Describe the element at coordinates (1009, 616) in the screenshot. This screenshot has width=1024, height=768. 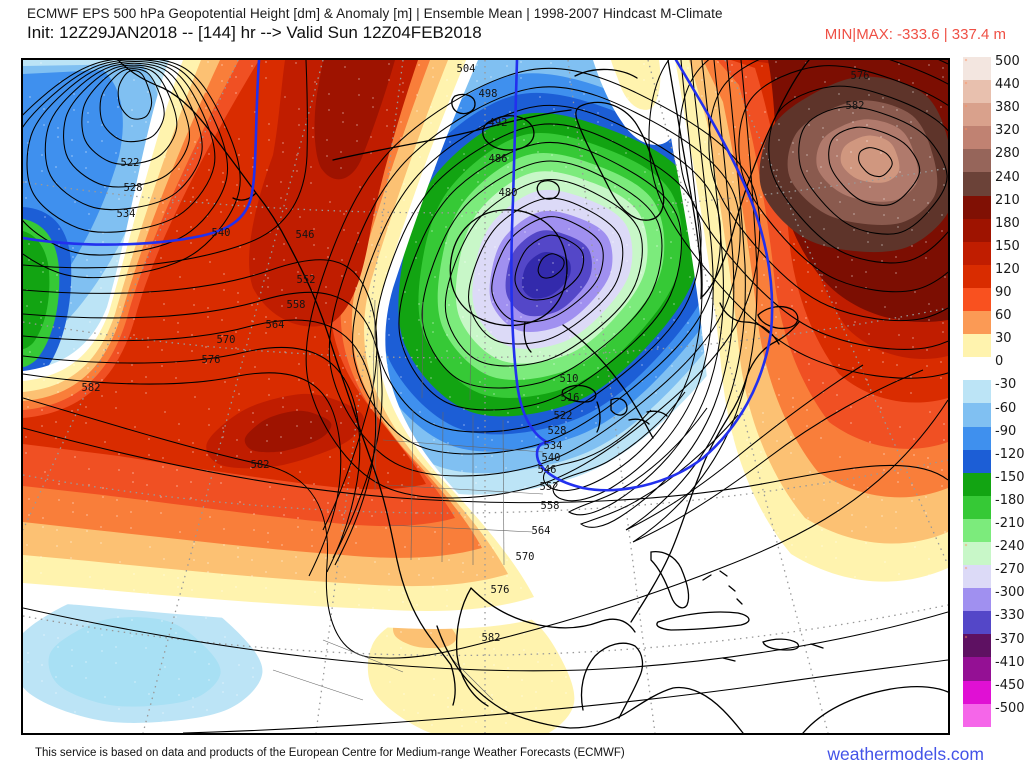
I see `colorbar-tick-label: -330` at that location.